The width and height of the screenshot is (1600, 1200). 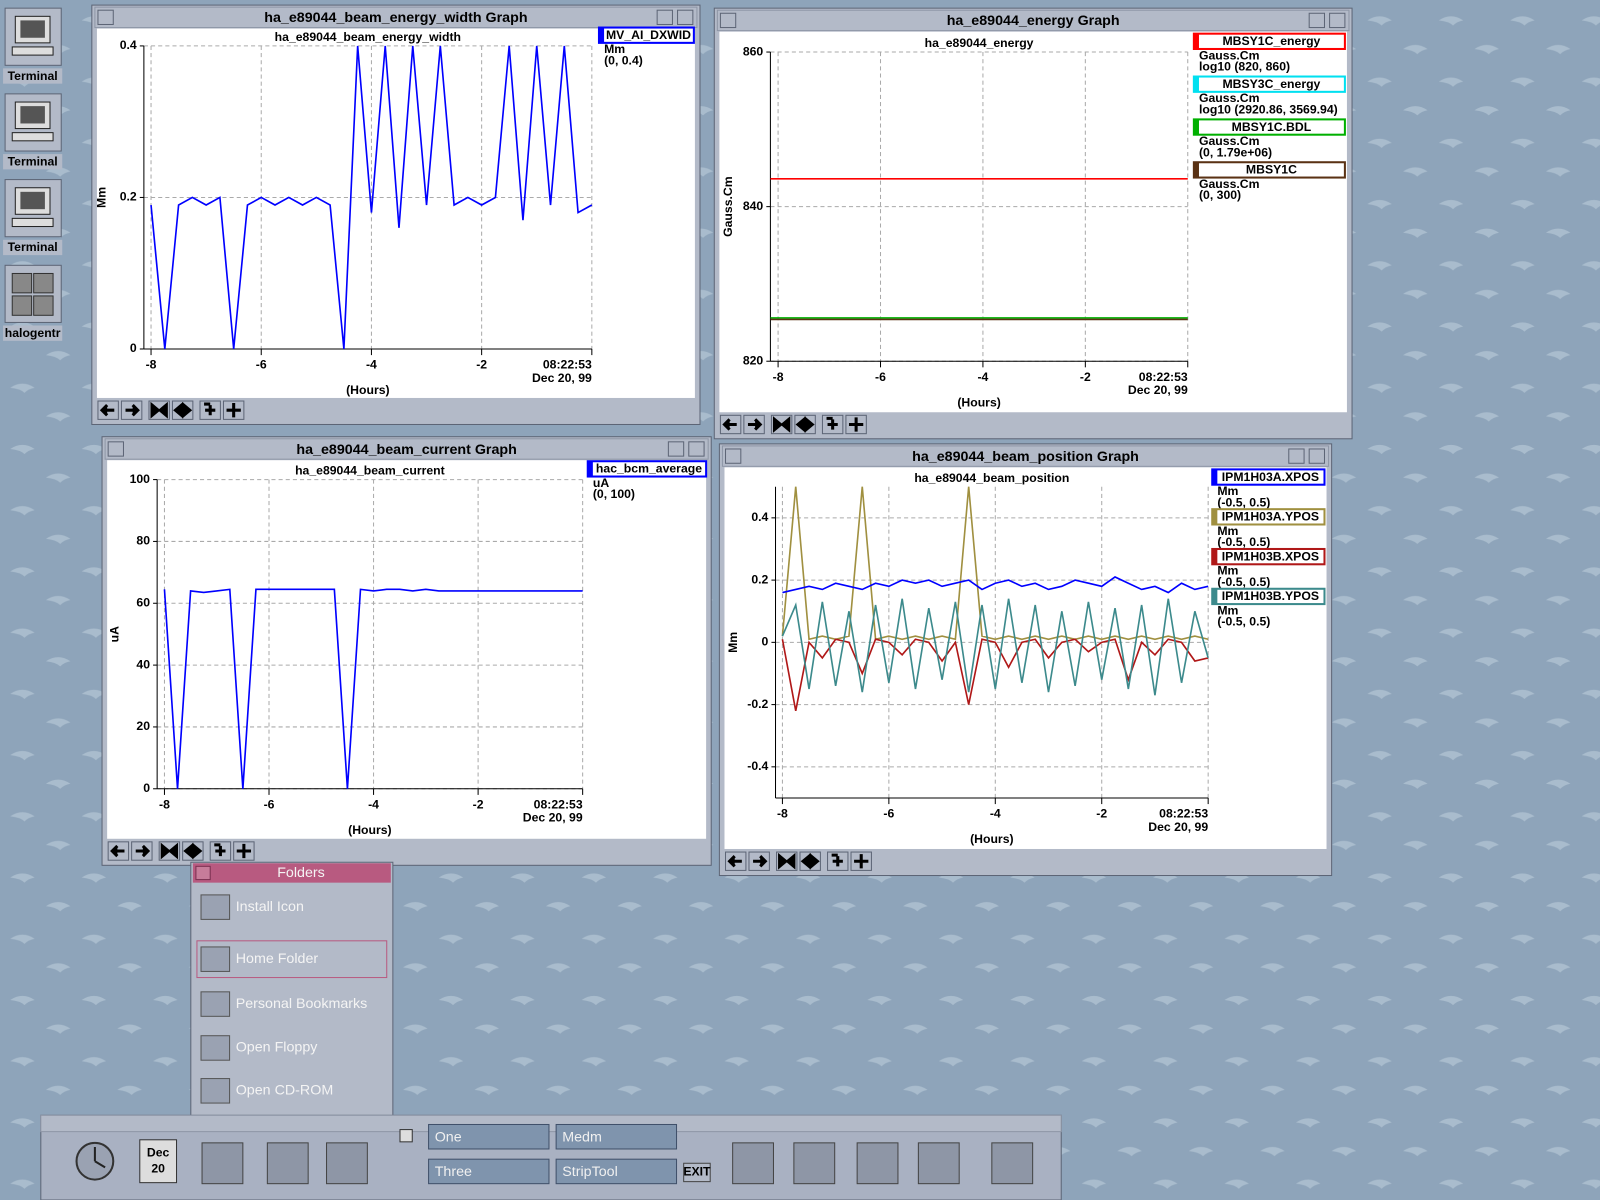 I want to click on y-axis-label: Mm, so click(x=101, y=197).